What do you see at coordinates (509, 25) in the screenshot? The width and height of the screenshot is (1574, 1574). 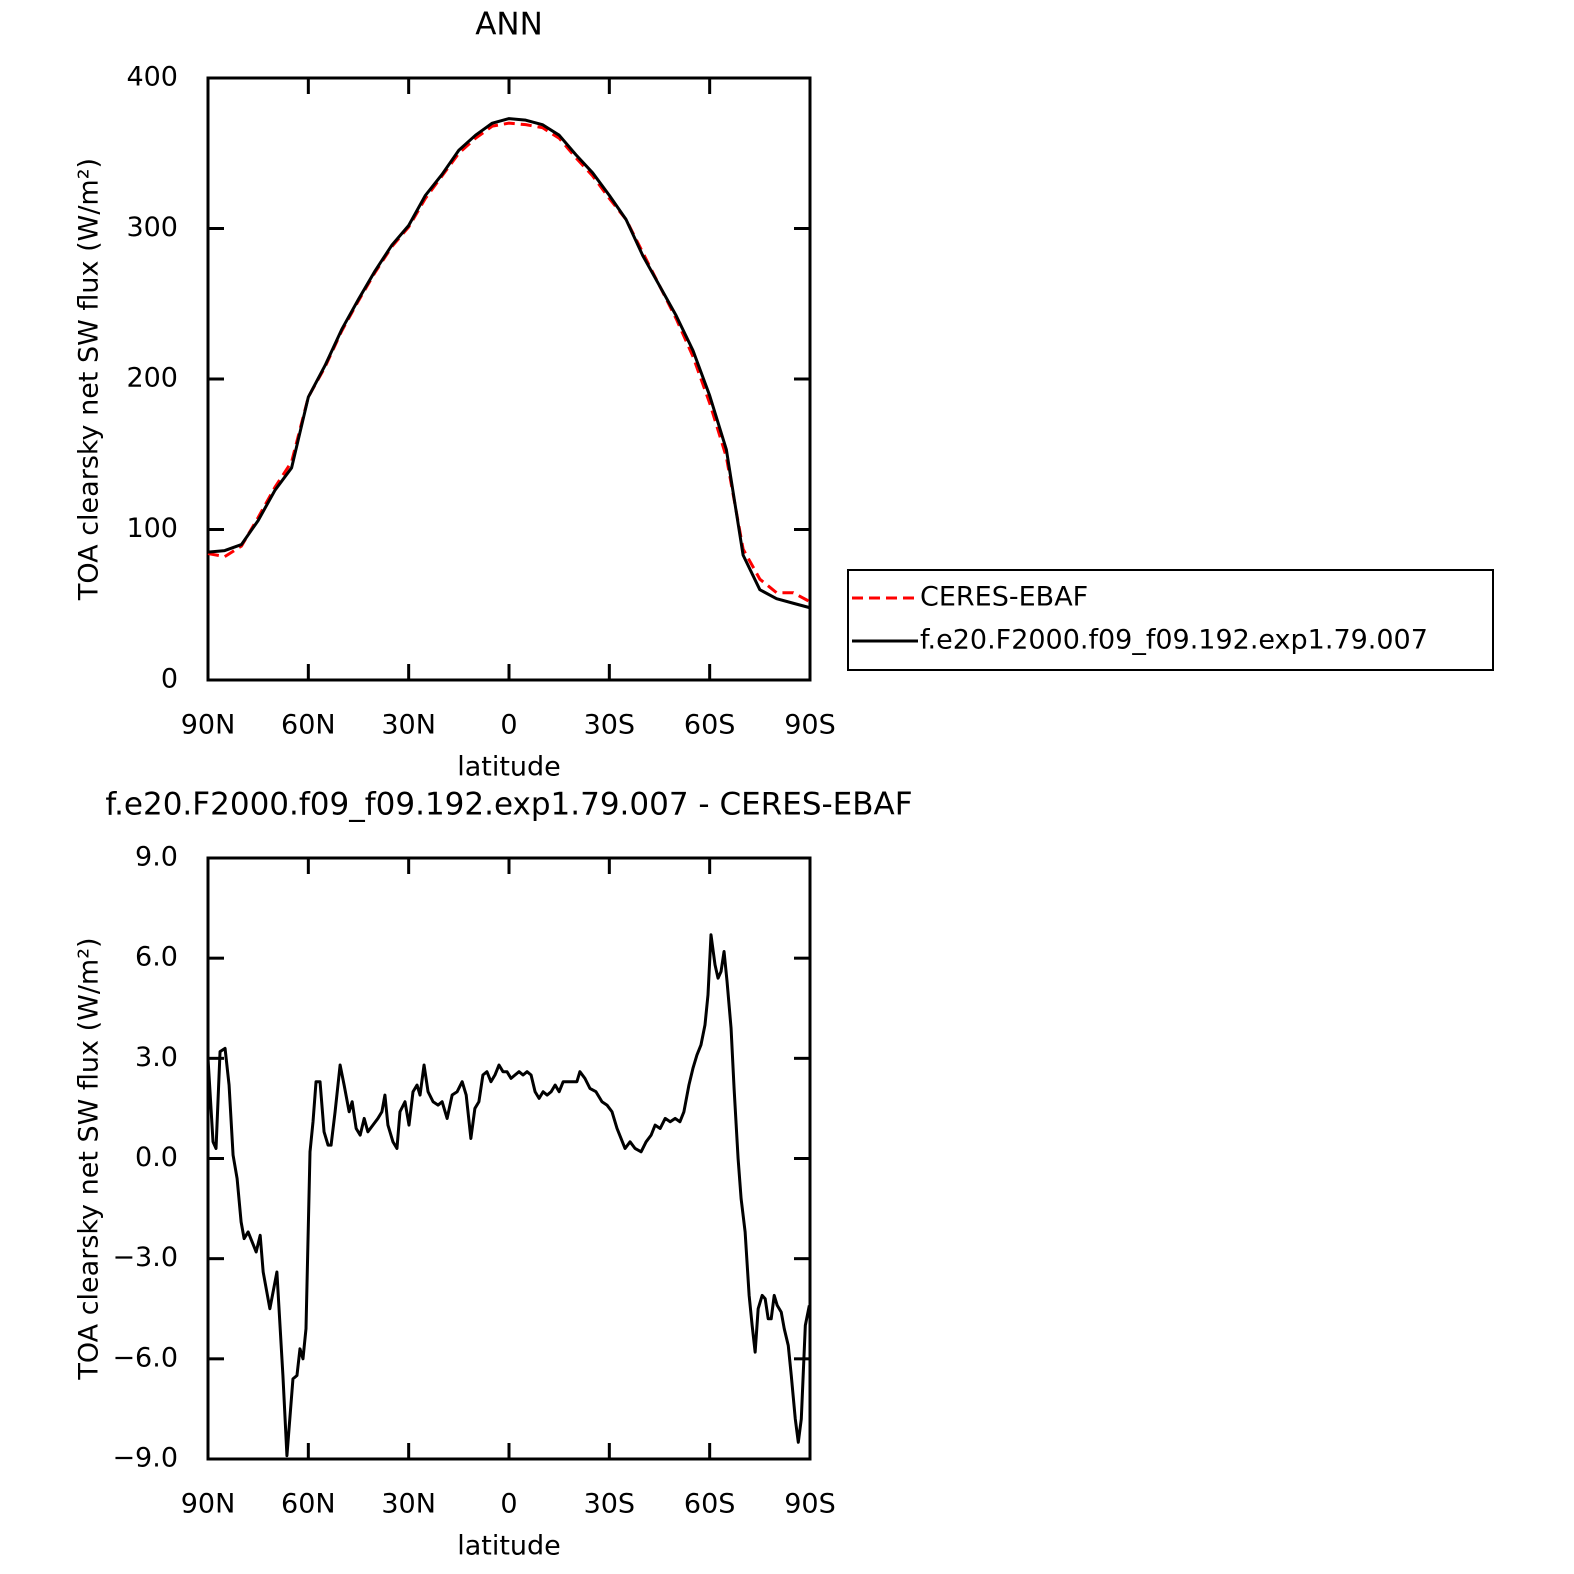 I see `chart-title: ANN` at bounding box center [509, 25].